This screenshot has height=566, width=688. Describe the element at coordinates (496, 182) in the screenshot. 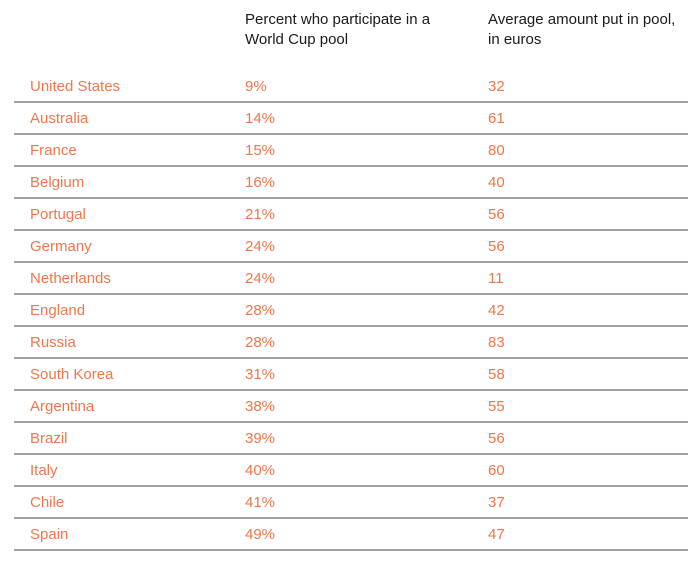

I see `amount-cell: 40` at that location.